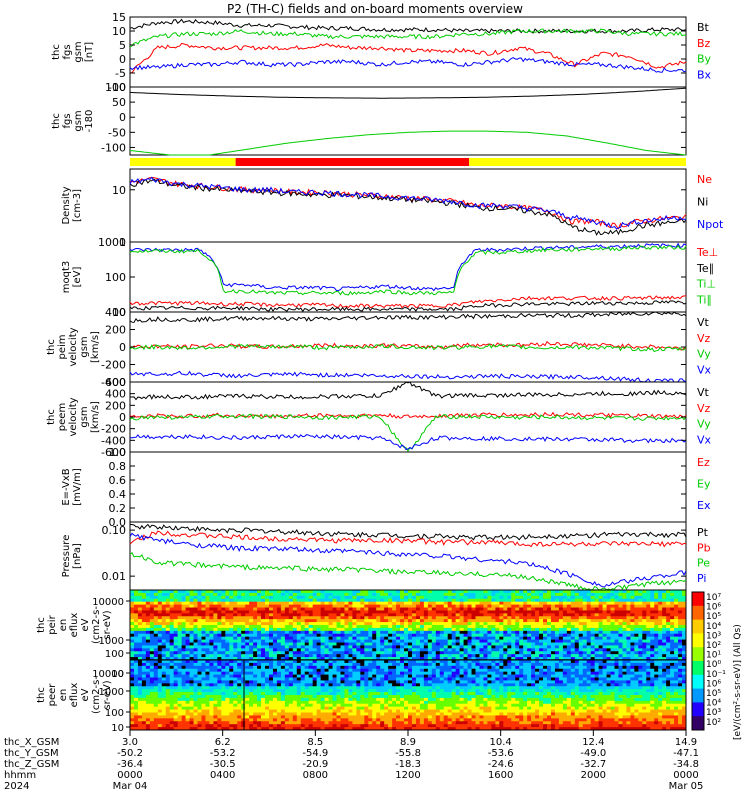 The width and height of the screenshot is (750, 800). Describe the element at coordinates (707, 252) in the screenshot. I see `legend-Te: Te⊥` at that location.